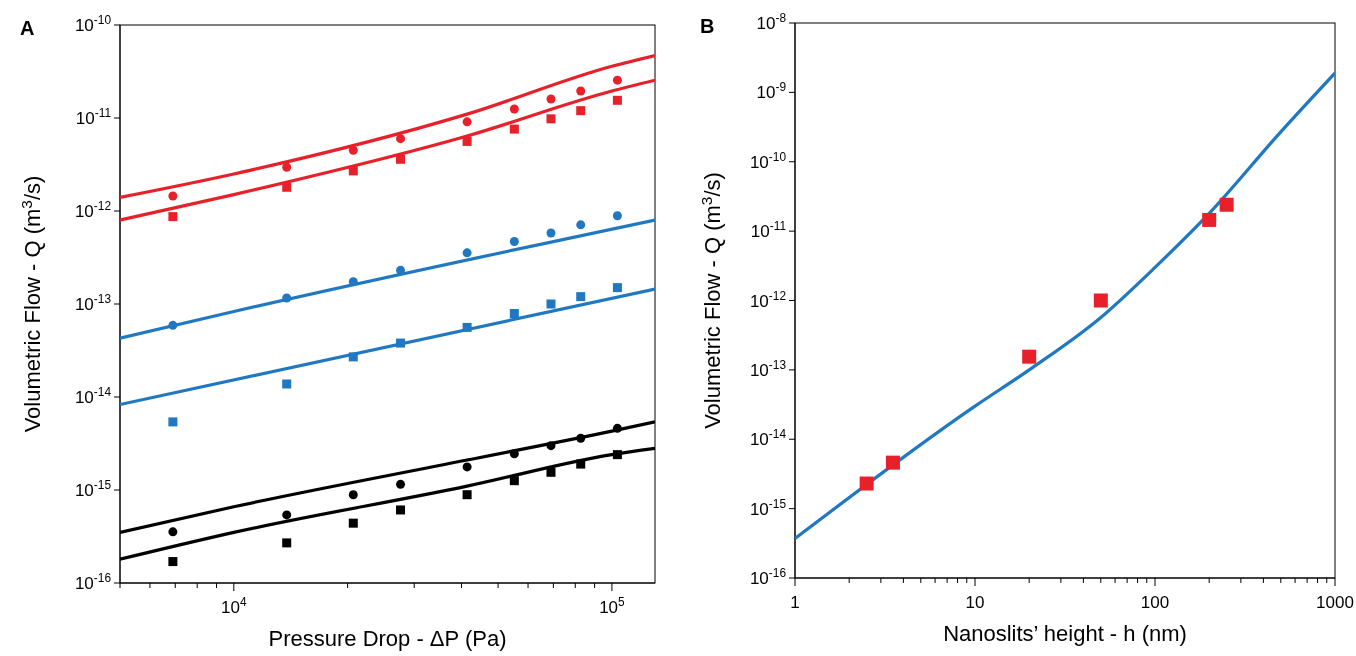 The height and width of the screenshot is (656, 1356). Describe the element at coordinates (795, 602) in the screenshot. I see `x-tick-label: 1` at that location.